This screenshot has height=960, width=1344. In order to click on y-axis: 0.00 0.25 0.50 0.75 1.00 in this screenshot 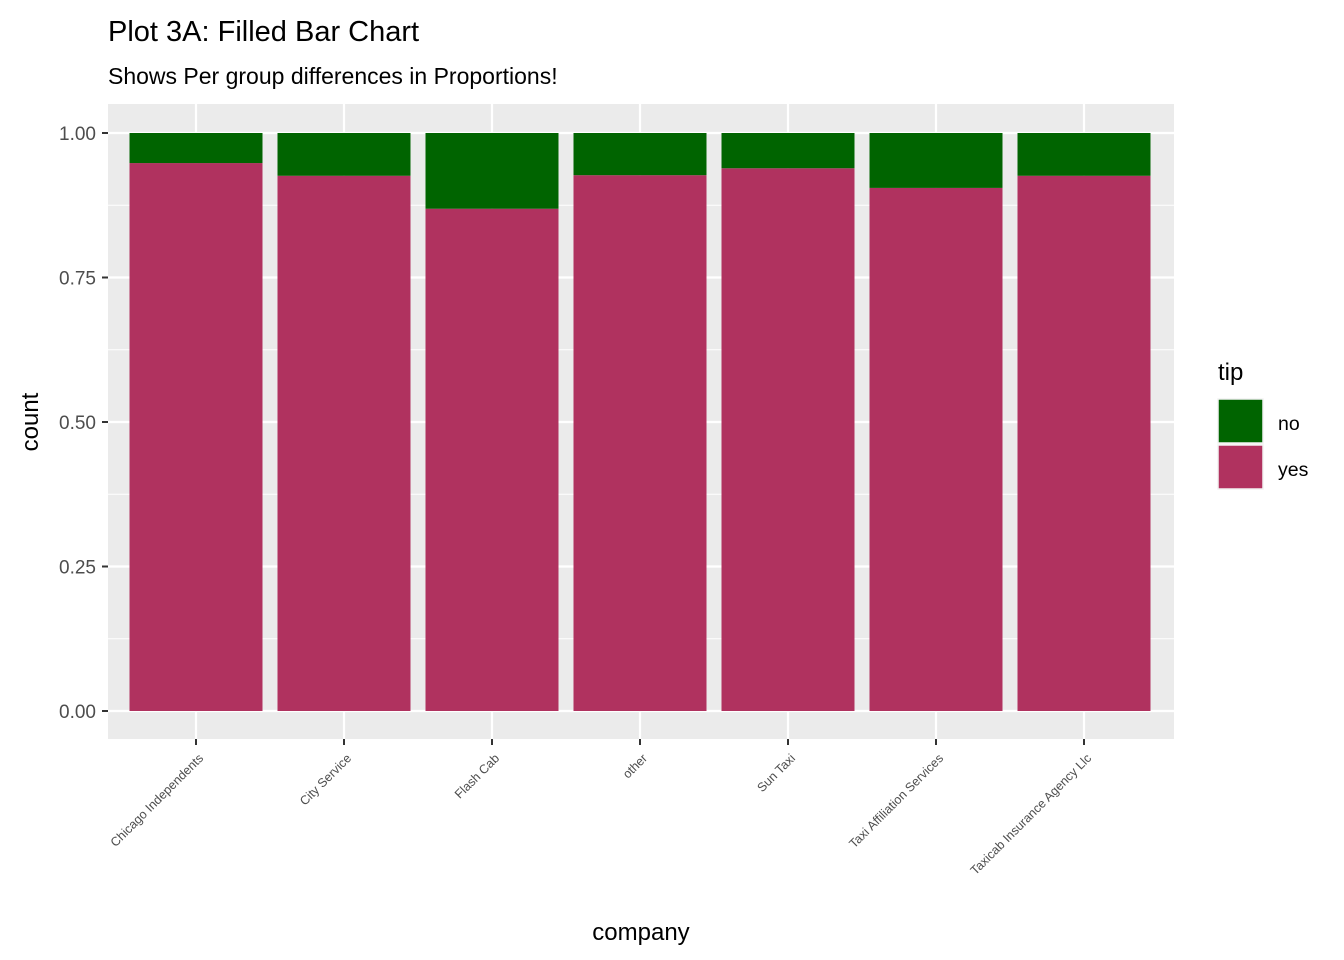, I will do `click(83, 423)`.